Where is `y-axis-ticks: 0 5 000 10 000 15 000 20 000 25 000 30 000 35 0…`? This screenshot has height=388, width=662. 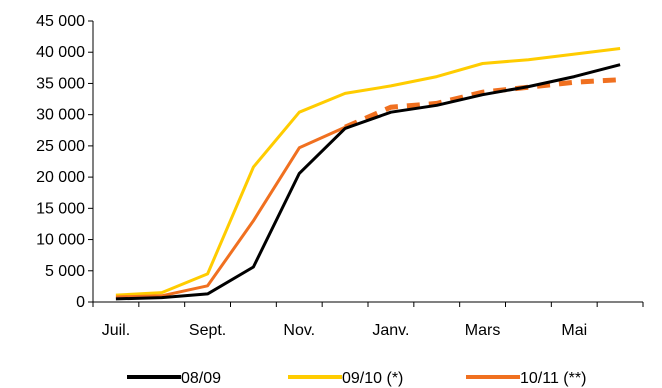
y-axis-ticks: 0 5 000 10 000 15 000 20 000 25 000 30 000 35 0… is located at coordinates (64, 162).